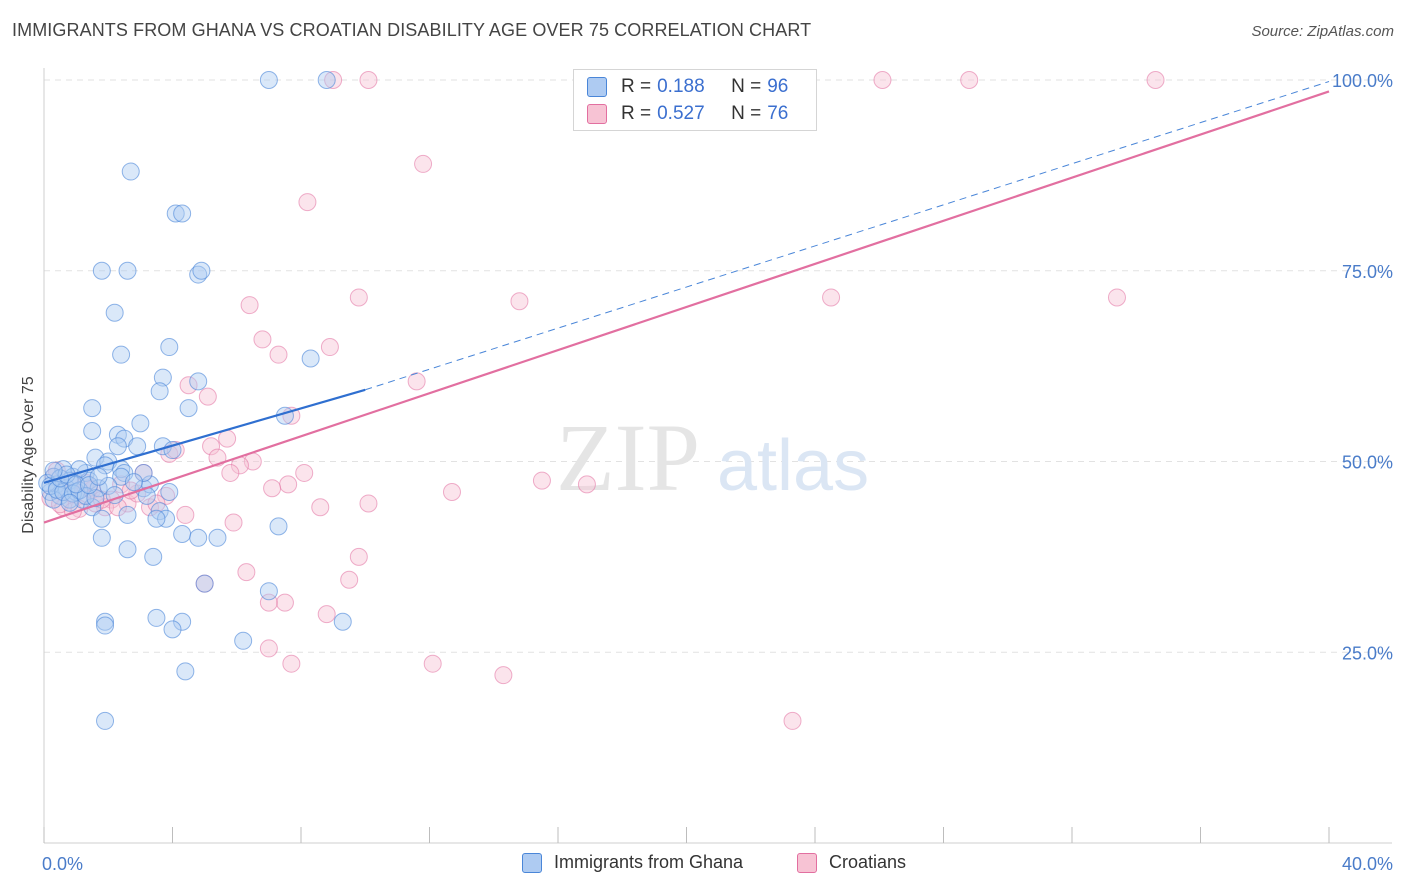  I want to click on watermark-zip: ZIP, so click(628, 457).